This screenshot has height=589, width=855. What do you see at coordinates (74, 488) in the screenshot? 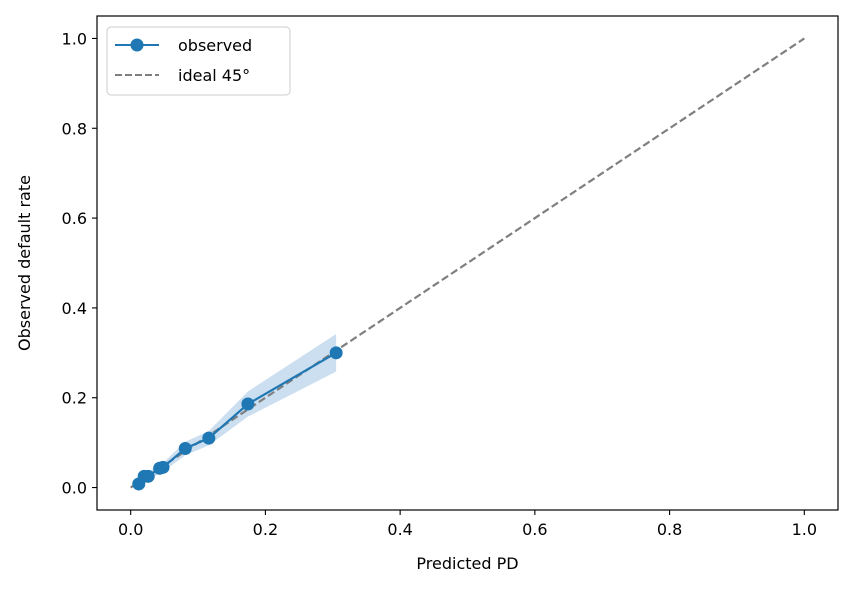
I see `y-tick-label-0: 0.0` at bounding box center [74, 488].